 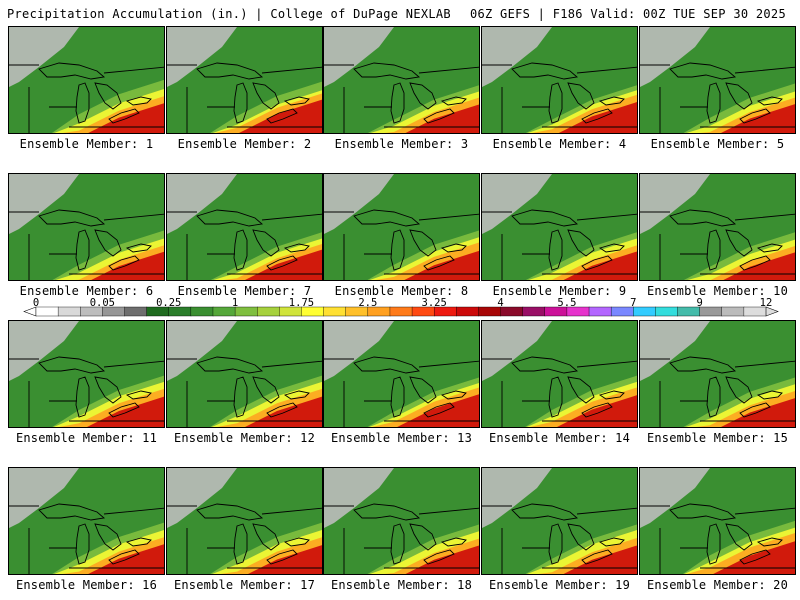 I want to click on ensemble-member-panel: Ensemble Member: 17, so click(x=244, y=533).